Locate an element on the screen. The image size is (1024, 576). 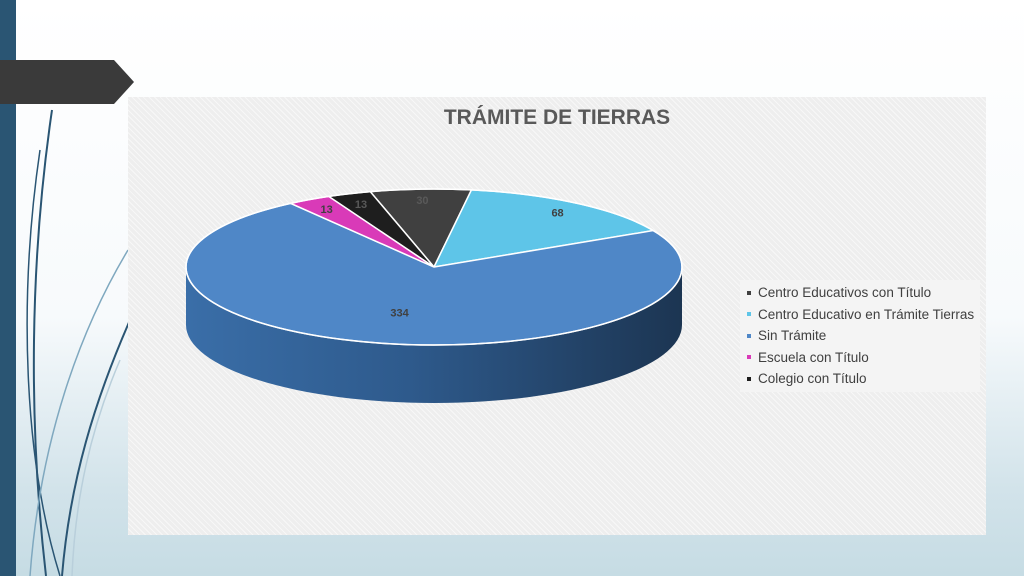
legend-item-3: Sin Trámite is located at coordinates (860, 336).